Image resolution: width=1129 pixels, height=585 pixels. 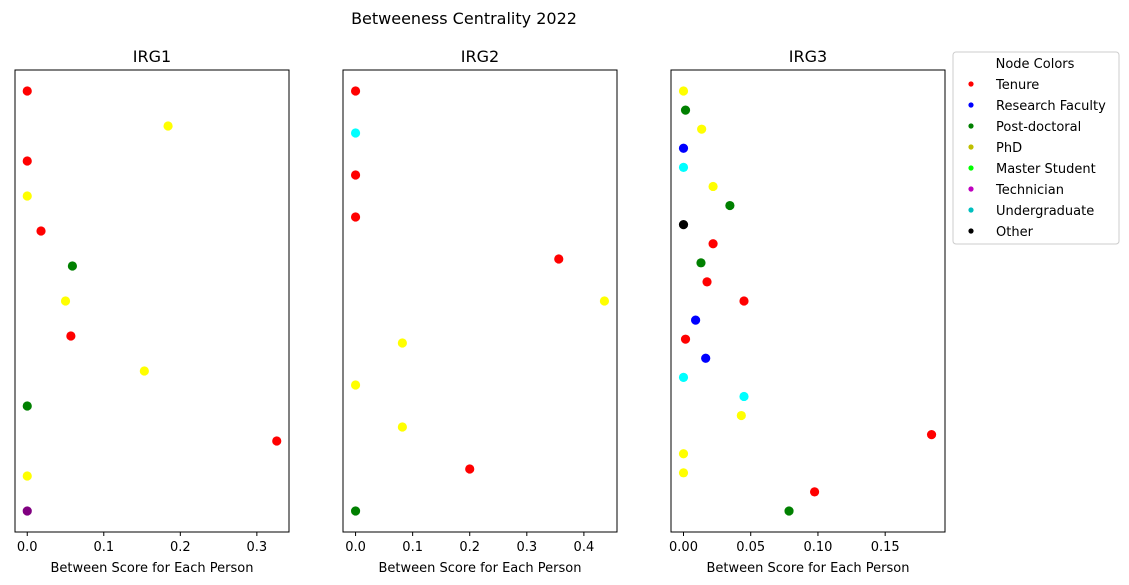 What do you see at coordinates (480, 56) in the screenshot?
I see `panel-title: IRG2` at bounding box center [480, 56].